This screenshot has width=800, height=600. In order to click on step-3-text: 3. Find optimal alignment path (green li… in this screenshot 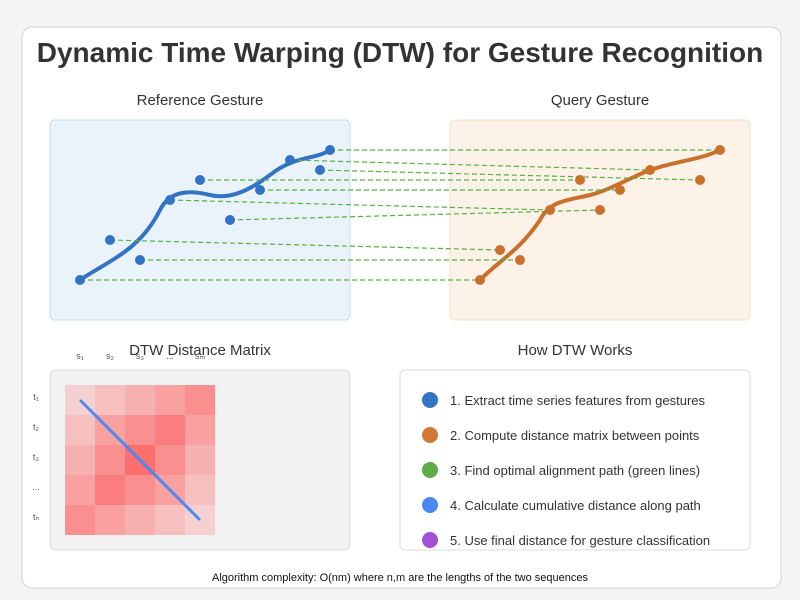, I will do `click(575, 470)`.